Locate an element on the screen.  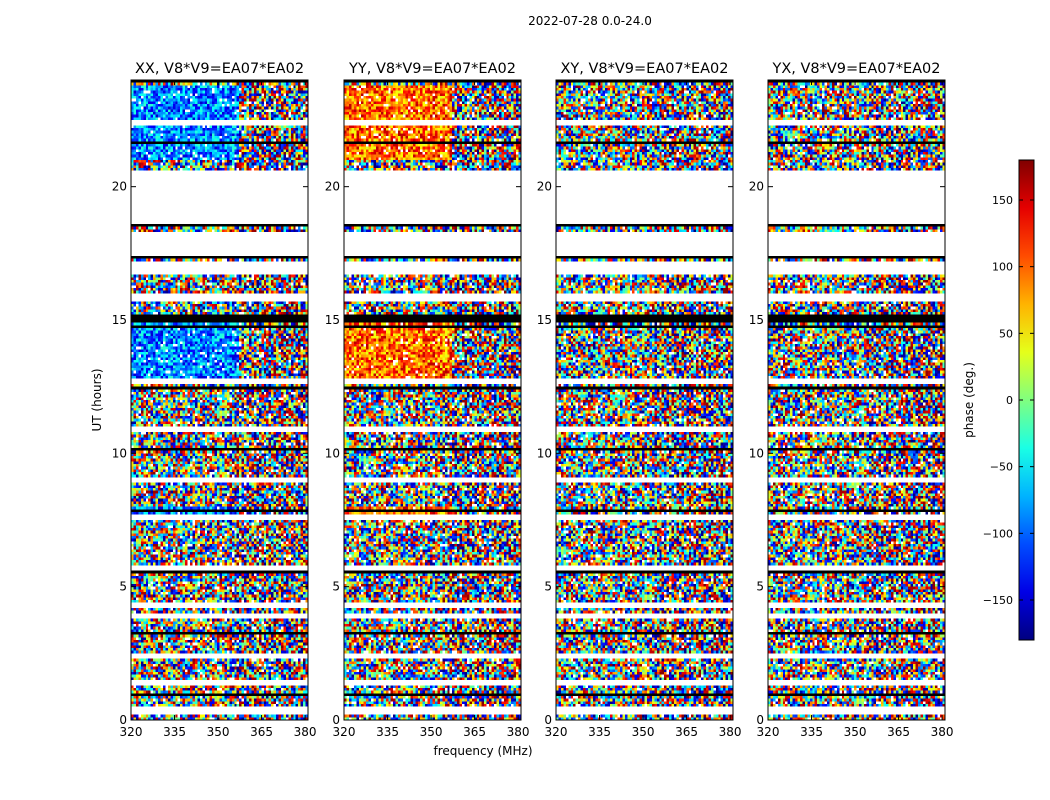
colorbar-tick-label: 150 is located at coordinates (1002, 200).